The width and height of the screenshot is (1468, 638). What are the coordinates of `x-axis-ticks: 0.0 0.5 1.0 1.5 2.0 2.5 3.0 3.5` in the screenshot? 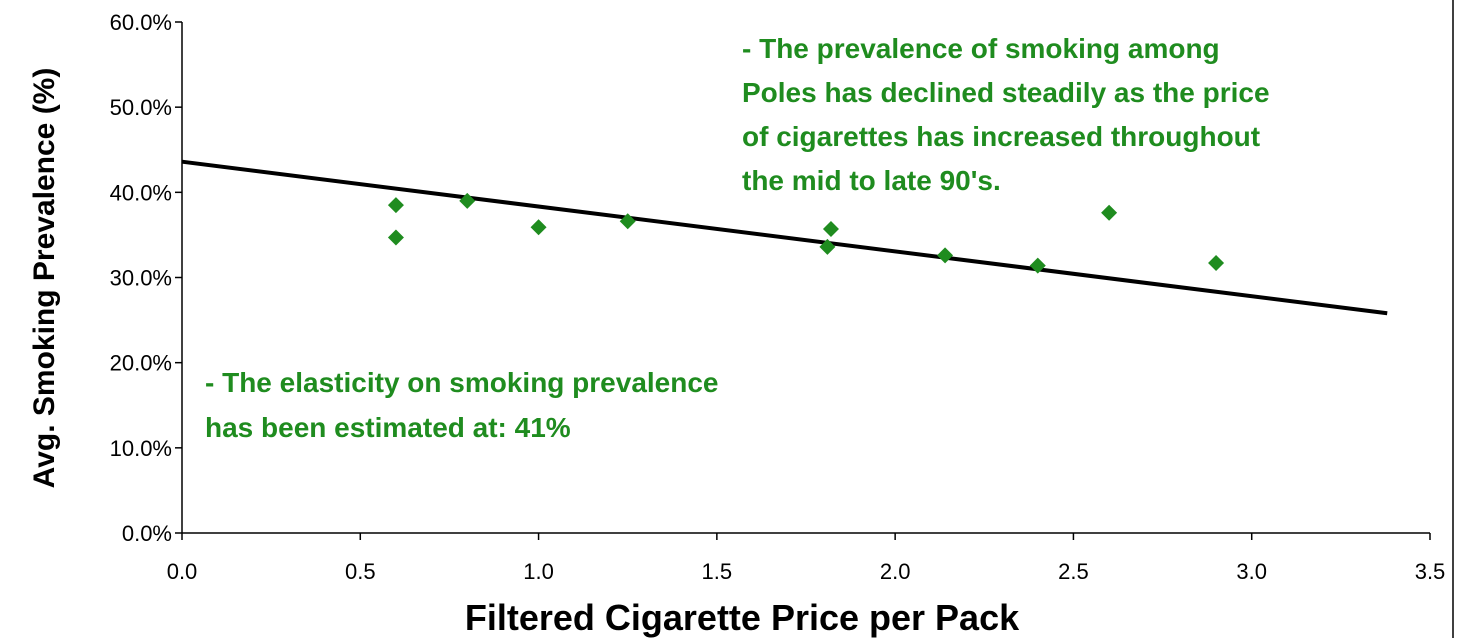 It's located at (806, 558).